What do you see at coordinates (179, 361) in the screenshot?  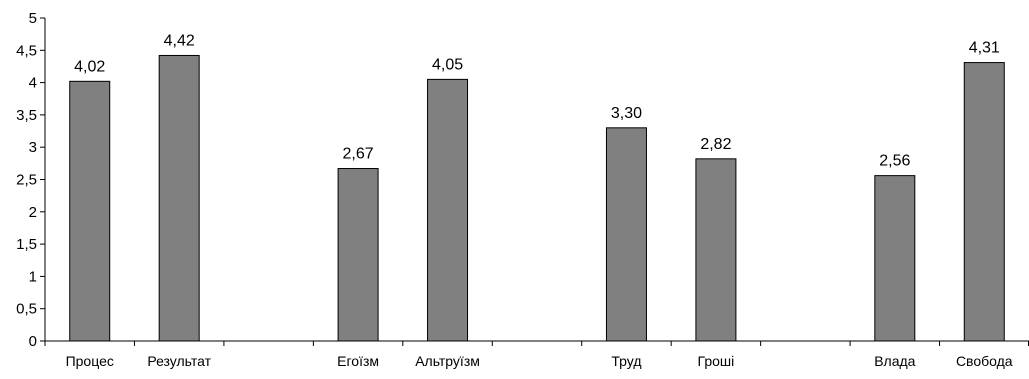 I see `x-tick-label: Результат` at bounding box center [179, 361].